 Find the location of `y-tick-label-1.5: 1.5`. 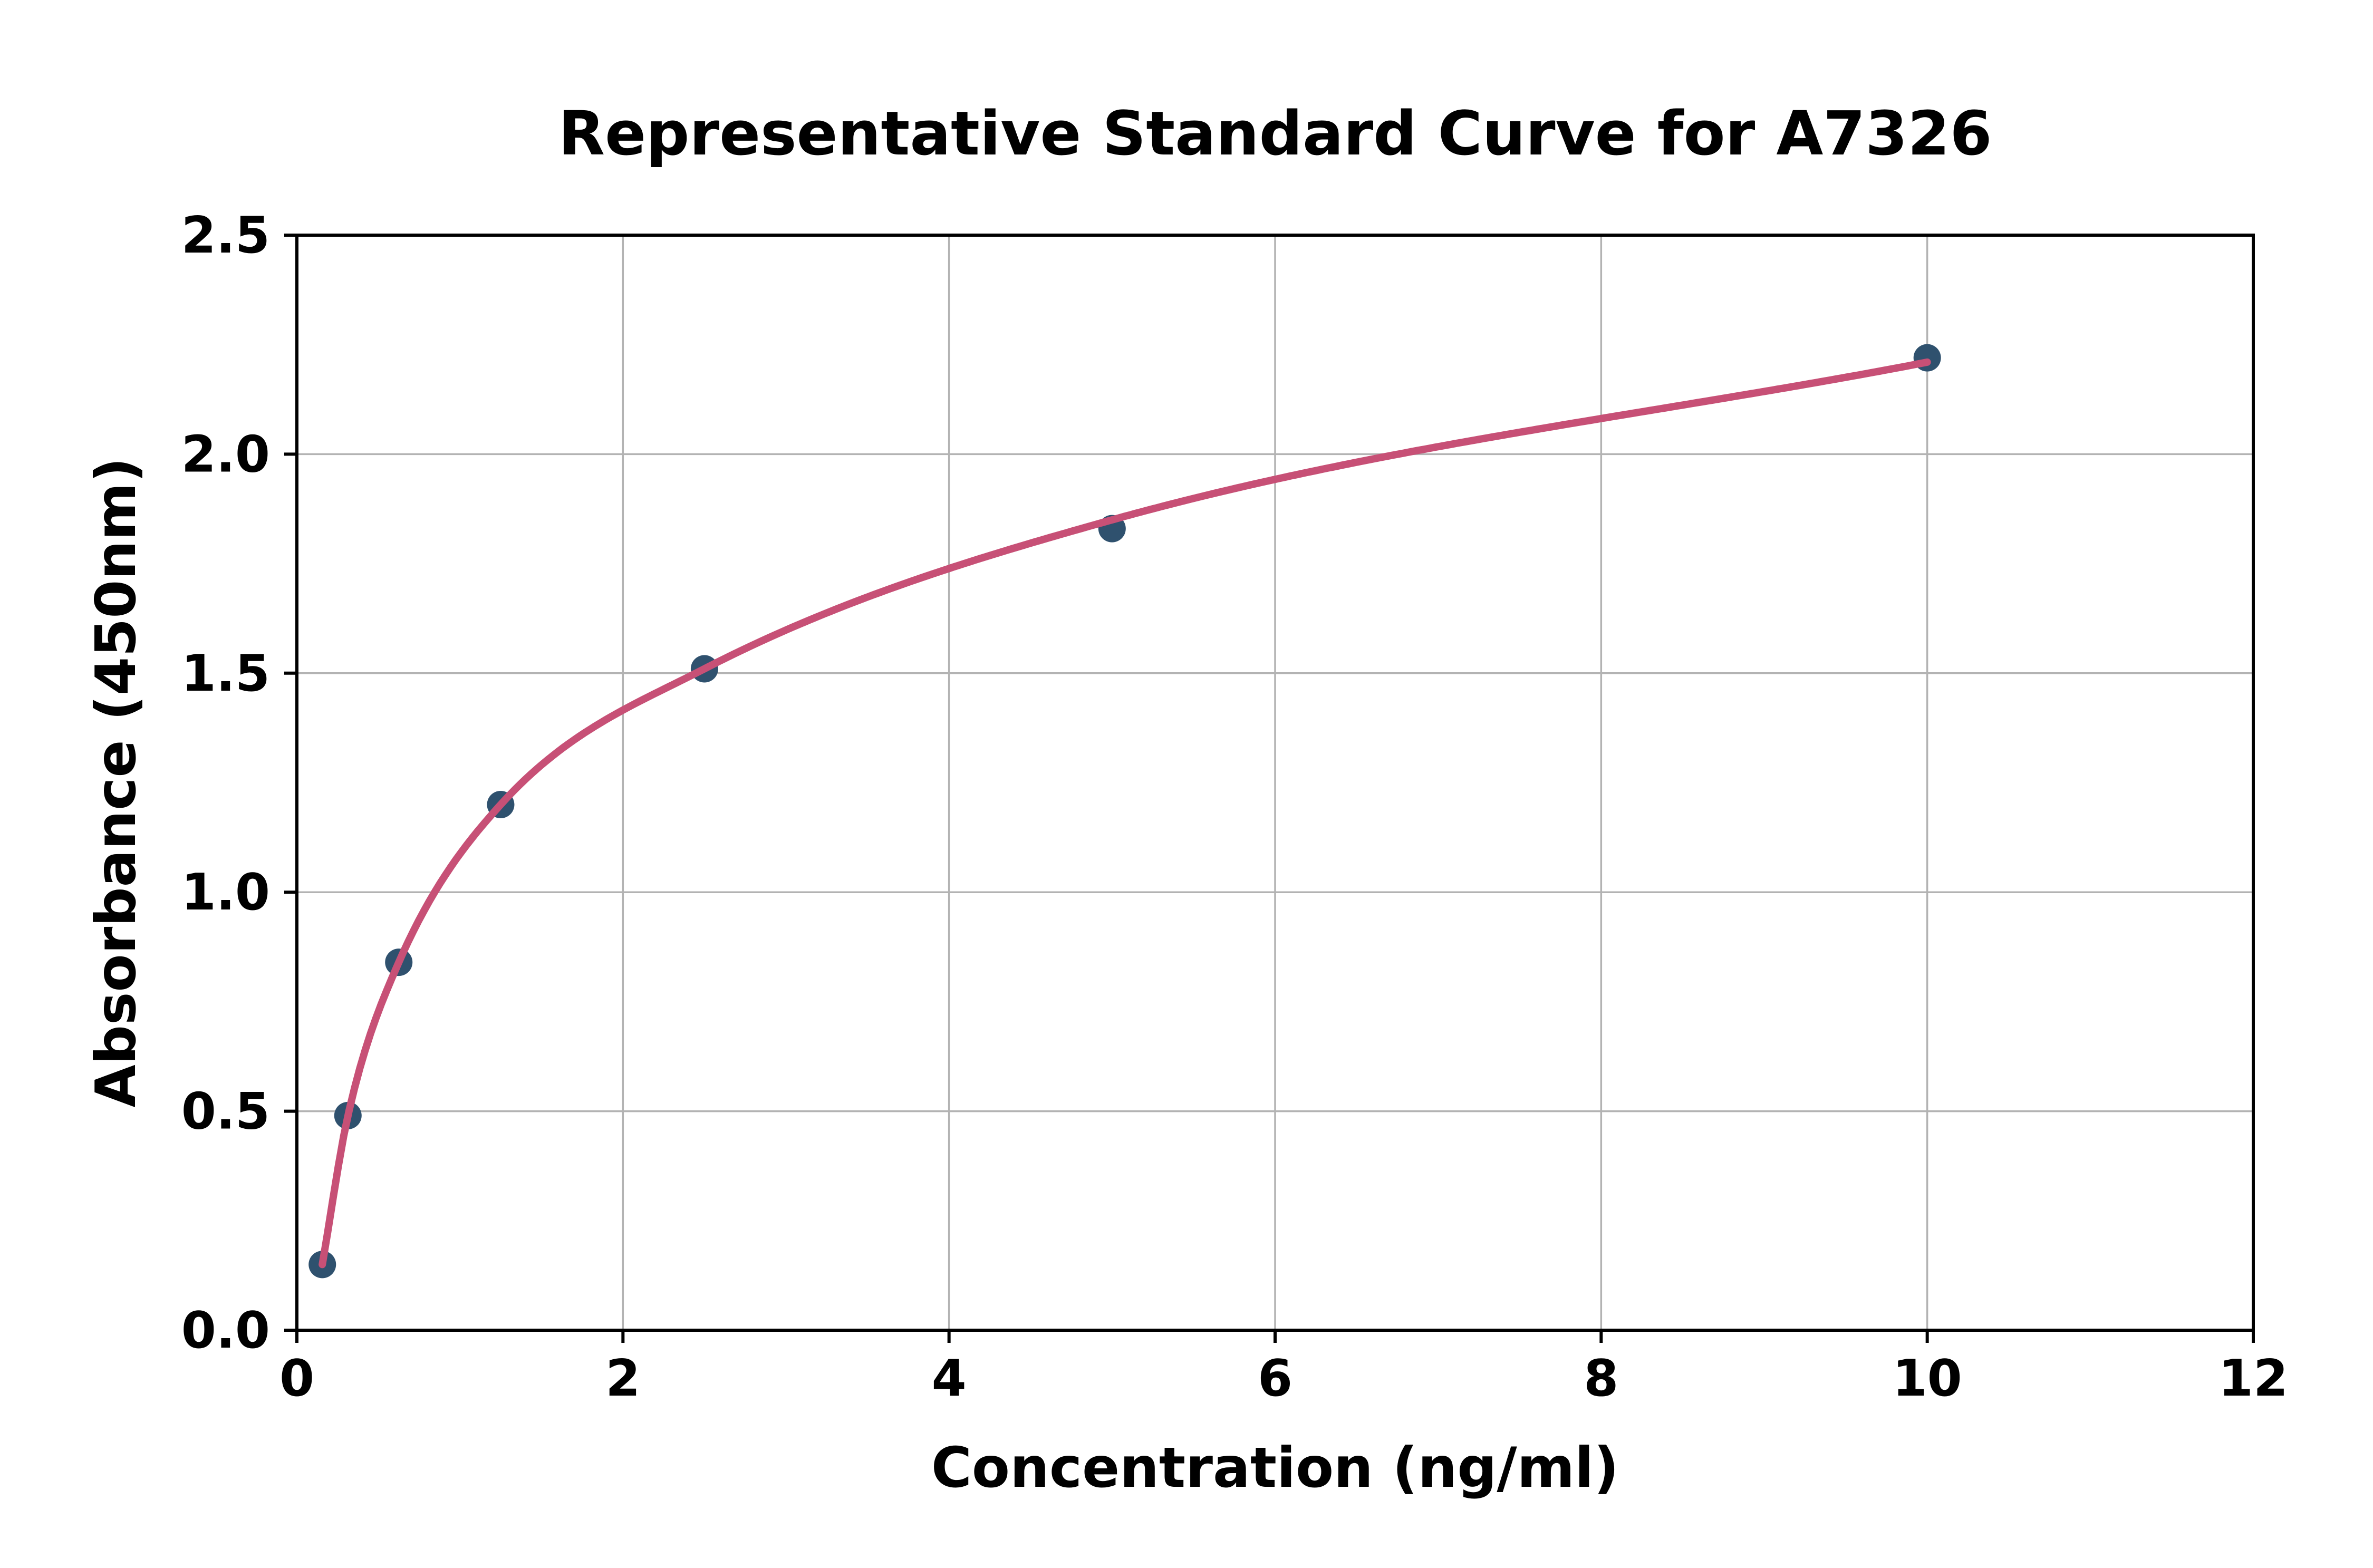

y-tick-label-1.5: 1.5 is located at coordinates (225, 674).